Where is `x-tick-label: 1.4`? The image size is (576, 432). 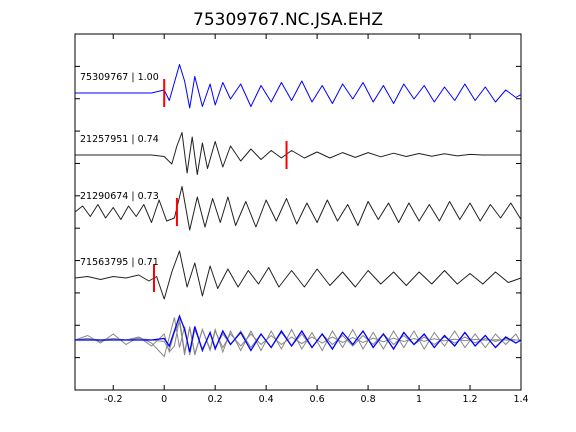 x-tick-label: 1.4 is located at coordinates (520, 399).